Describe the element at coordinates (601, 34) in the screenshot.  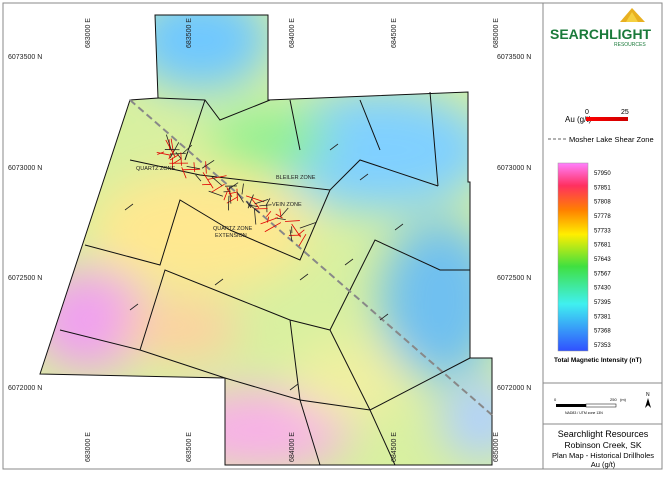
I see `logo-name: SEARCHLIGHT` at that location.